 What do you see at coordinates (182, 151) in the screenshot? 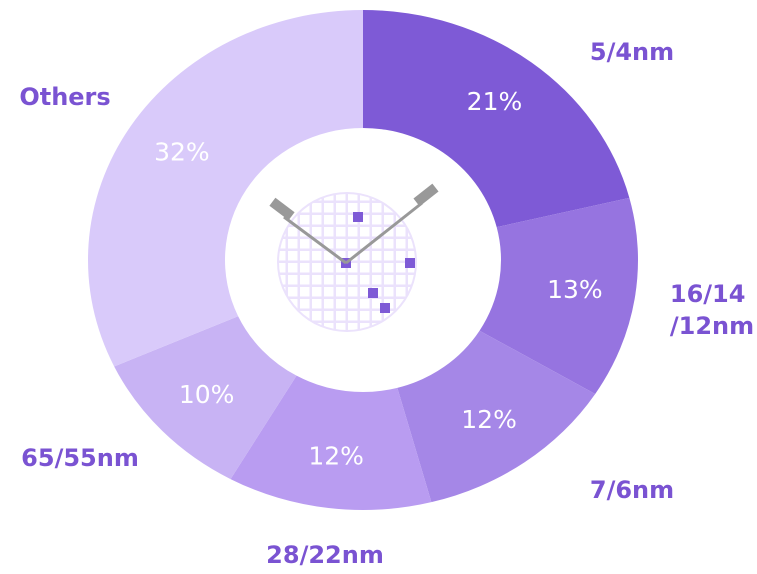
I see `value-label: 32%` at bounding box center [182, 151].